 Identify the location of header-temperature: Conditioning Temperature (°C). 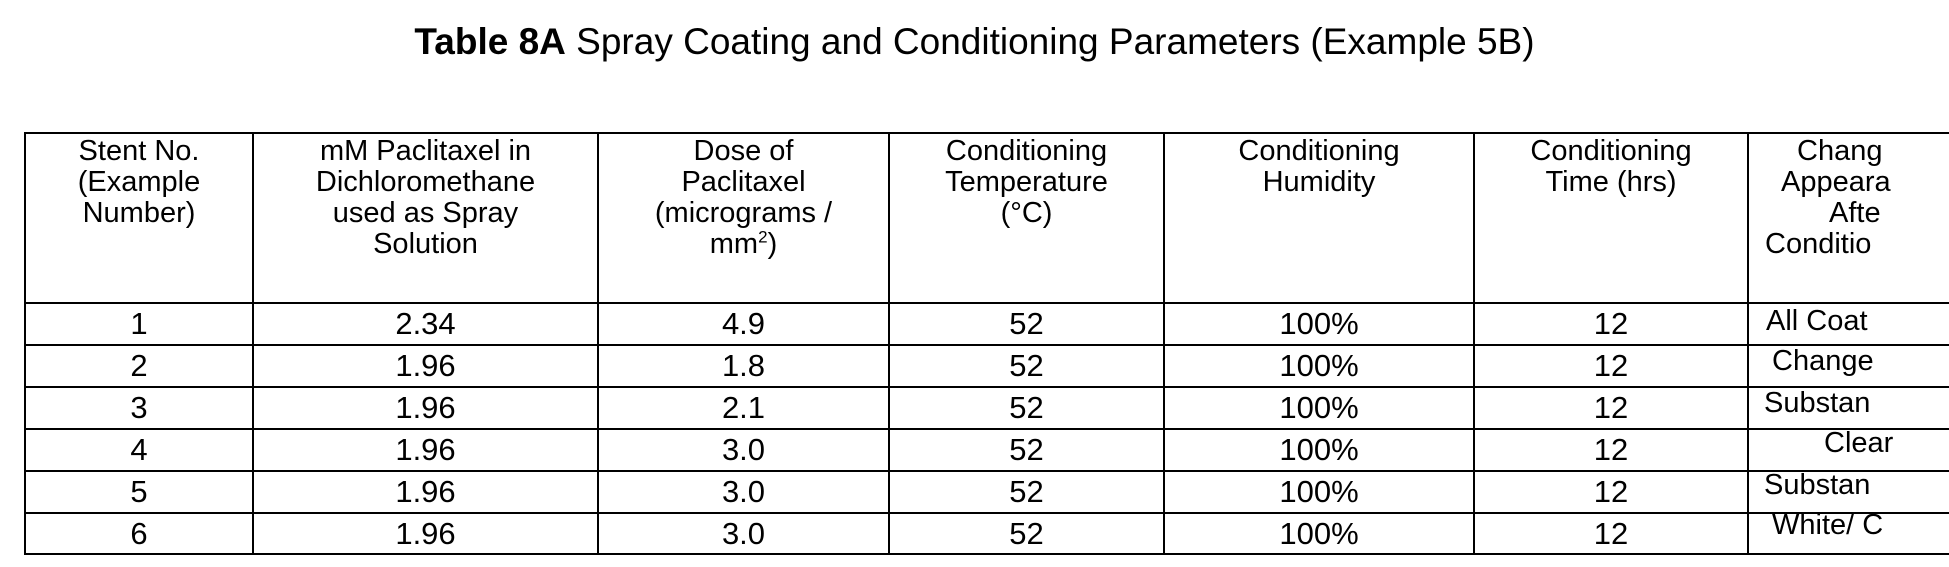
(1026, 216).